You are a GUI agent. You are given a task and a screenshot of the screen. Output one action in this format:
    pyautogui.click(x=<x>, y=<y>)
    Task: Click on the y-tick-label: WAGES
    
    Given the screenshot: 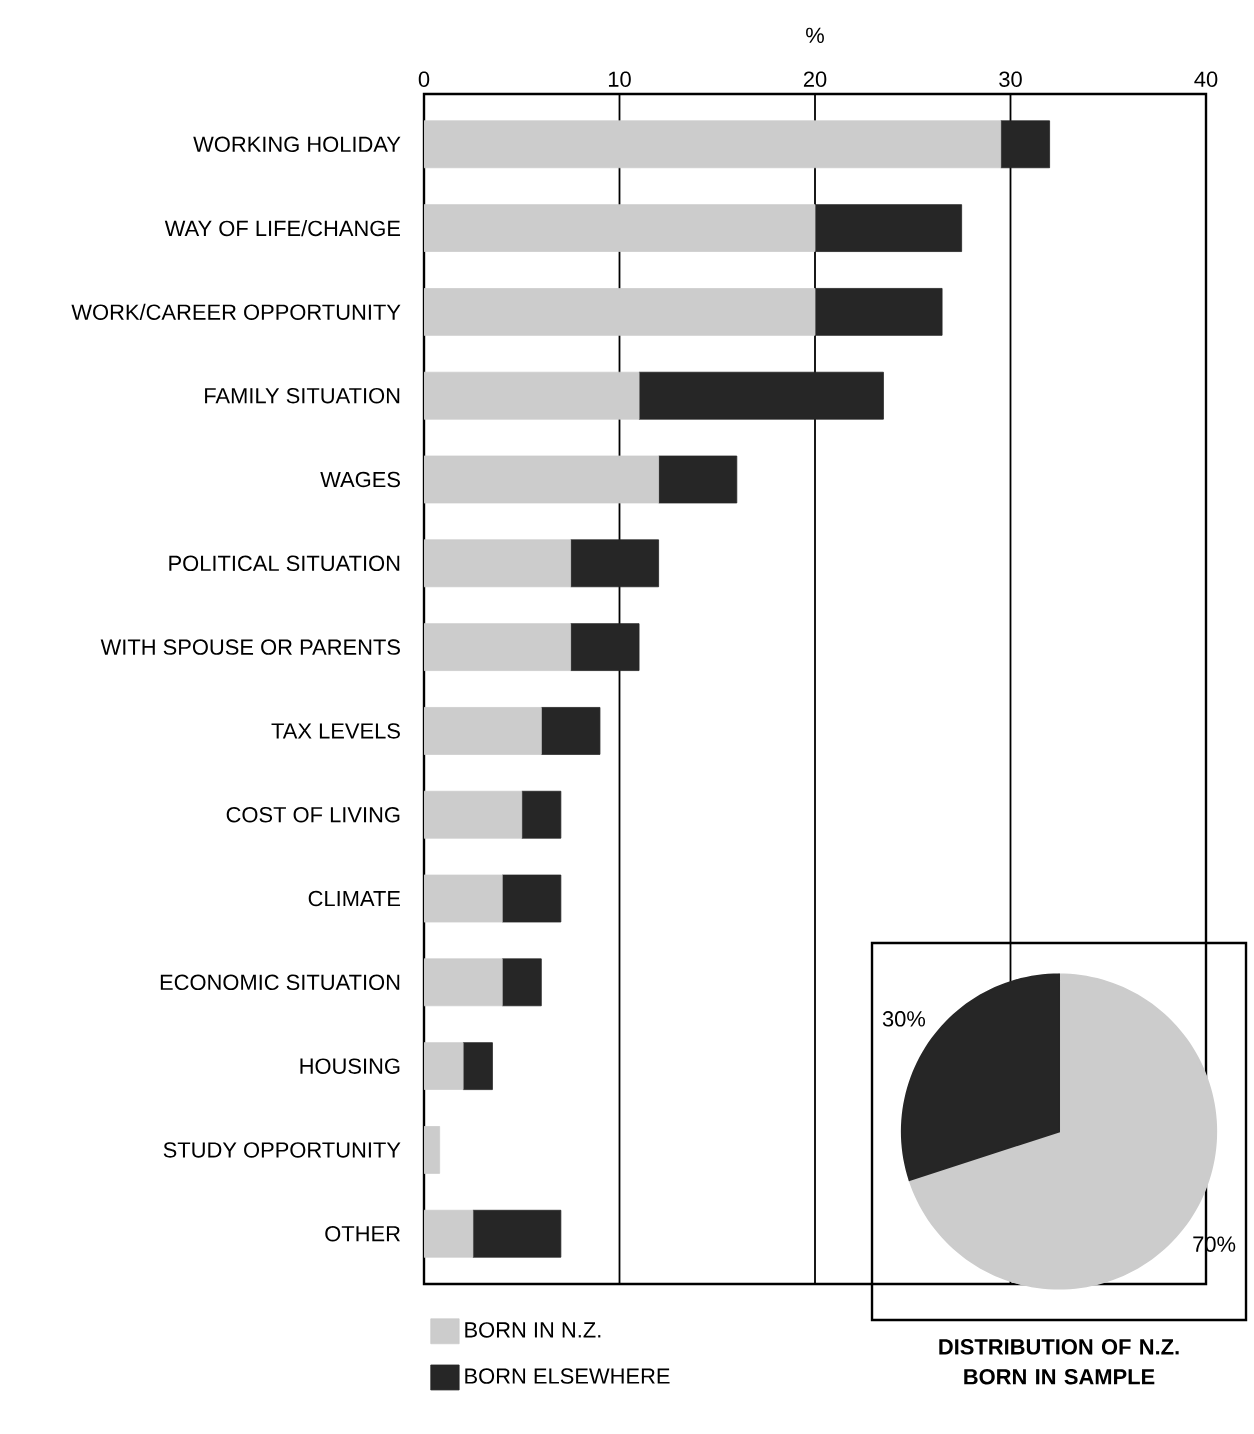 What is the action you would take?
    pyautogui.click(x=360, y=479)
    